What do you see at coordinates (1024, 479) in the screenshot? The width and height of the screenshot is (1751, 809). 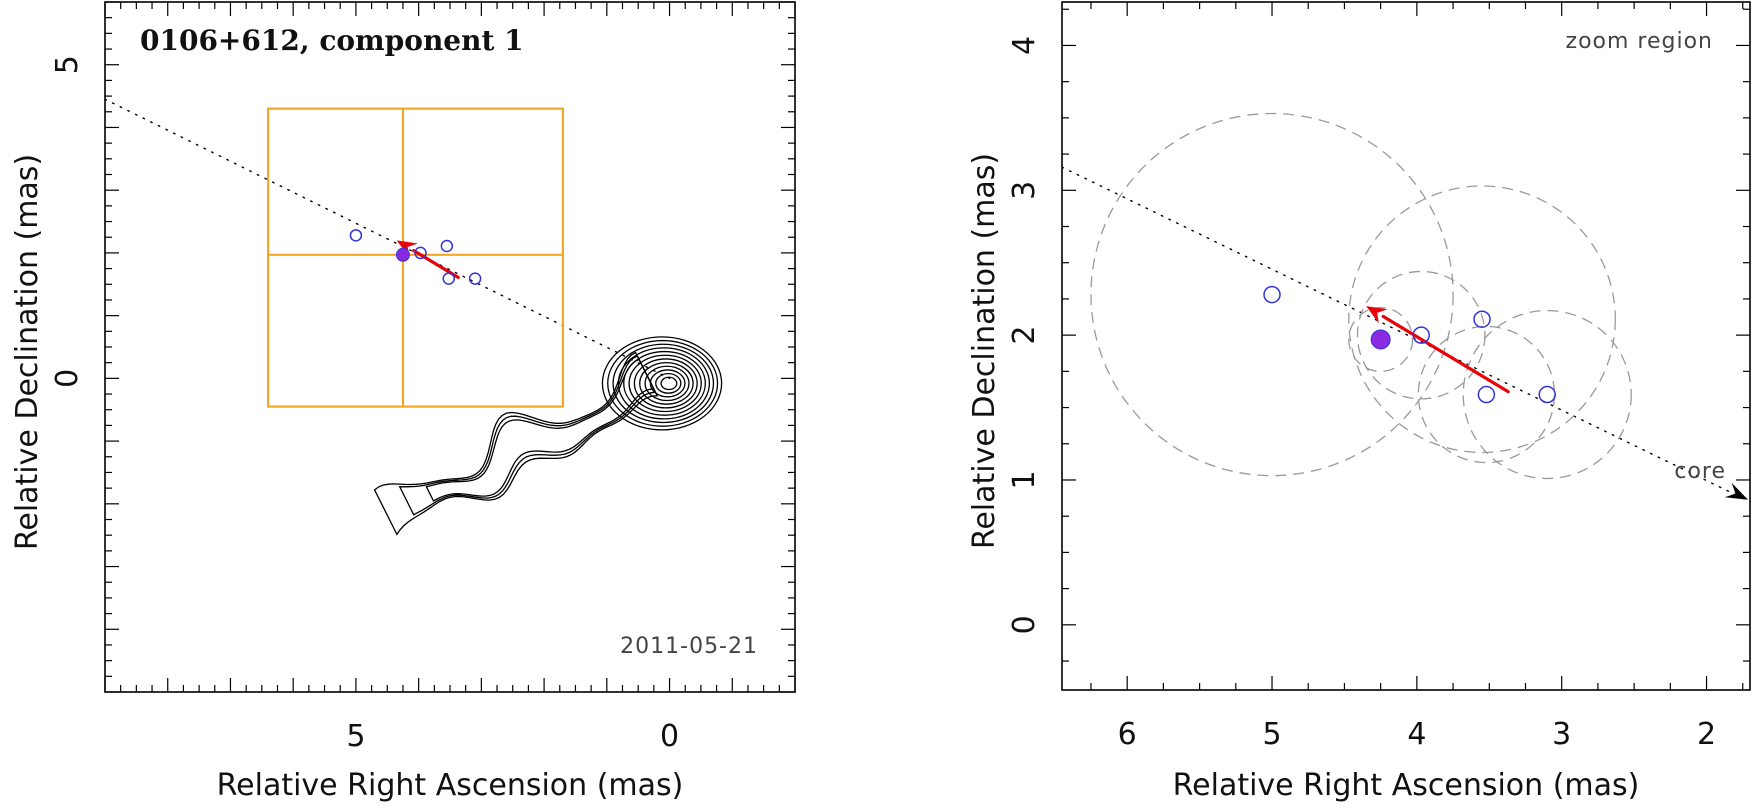 I see `y-tick-label: 1` at bounding box center [1024, 479].